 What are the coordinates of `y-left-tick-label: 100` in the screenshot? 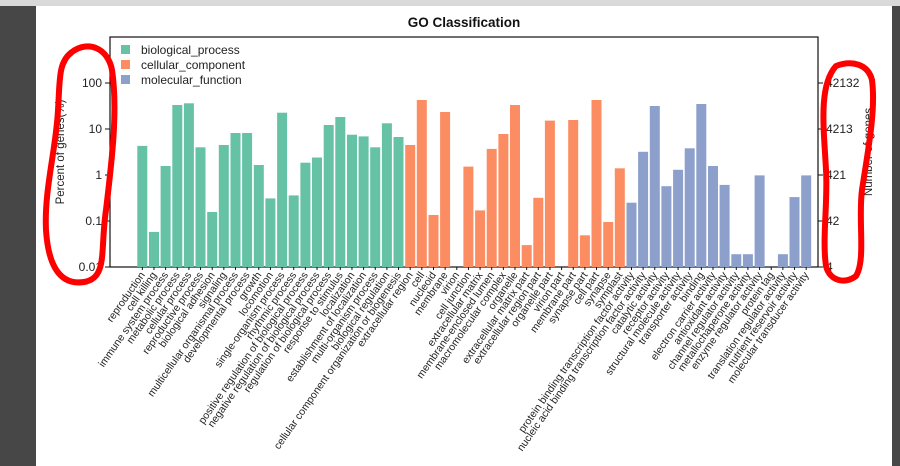 It's located at (92, 83).